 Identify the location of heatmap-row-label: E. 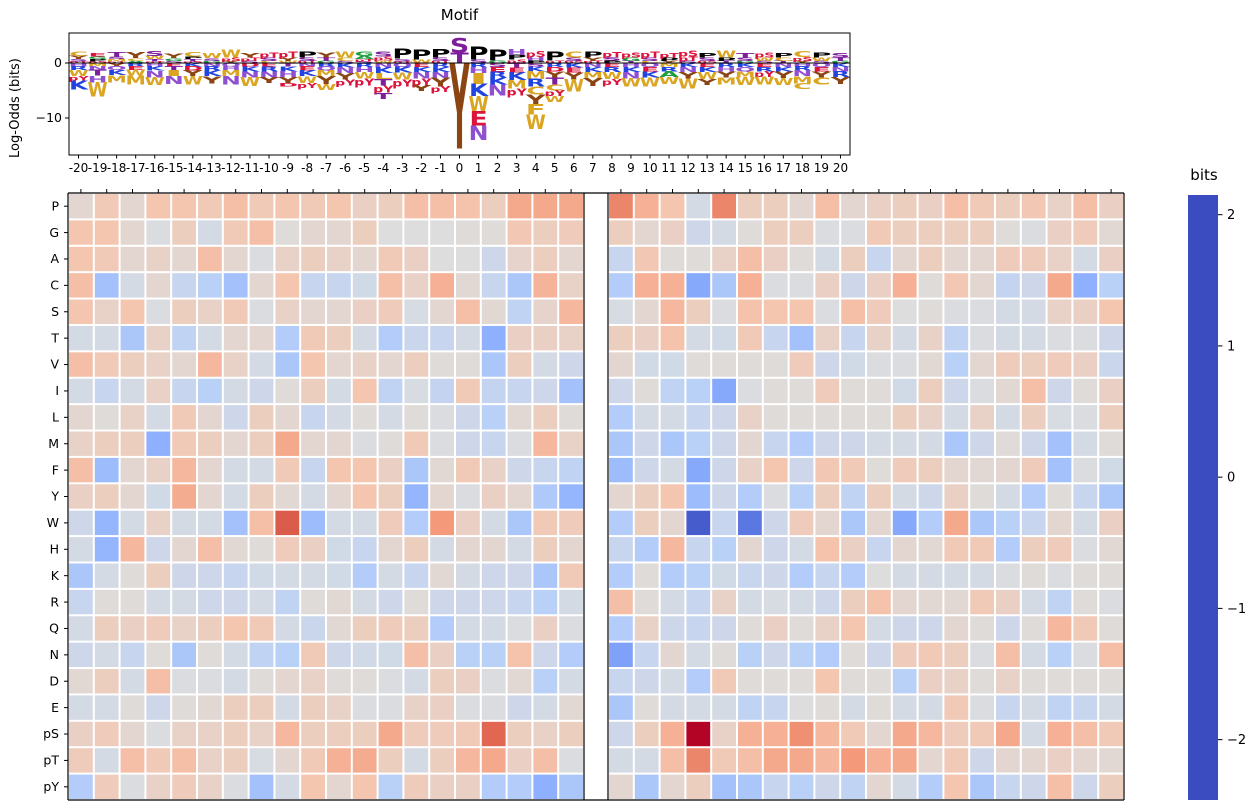
(55, 707).